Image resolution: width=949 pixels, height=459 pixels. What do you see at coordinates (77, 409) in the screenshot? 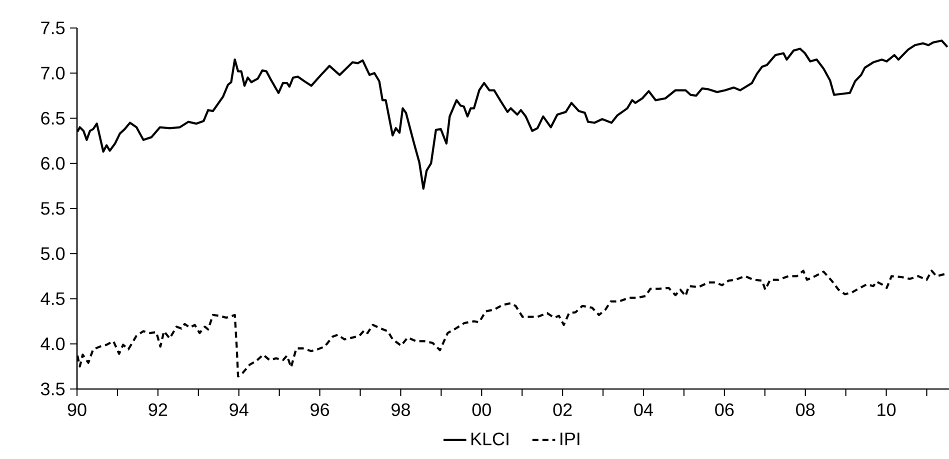
I see `x-tick-label: 90` at bounding box center [77, 409].